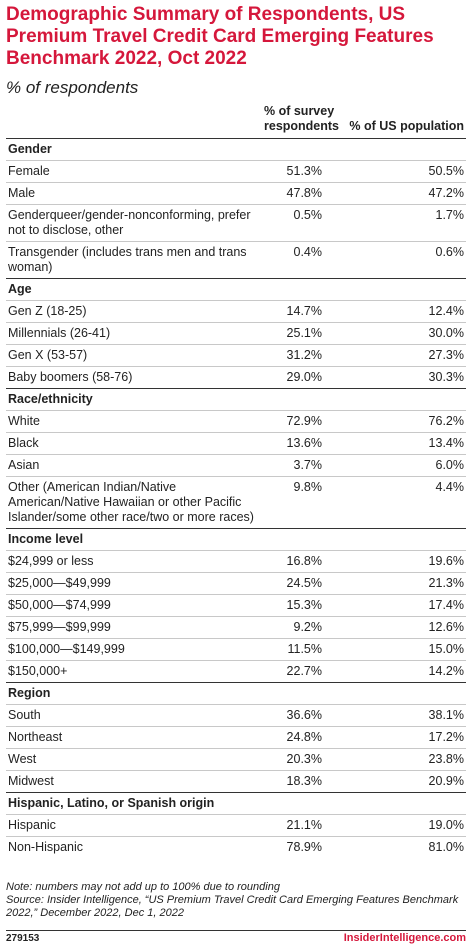 This screenshot has width=470, height=945. I want to click on row-label: Male, so click(134, 193).